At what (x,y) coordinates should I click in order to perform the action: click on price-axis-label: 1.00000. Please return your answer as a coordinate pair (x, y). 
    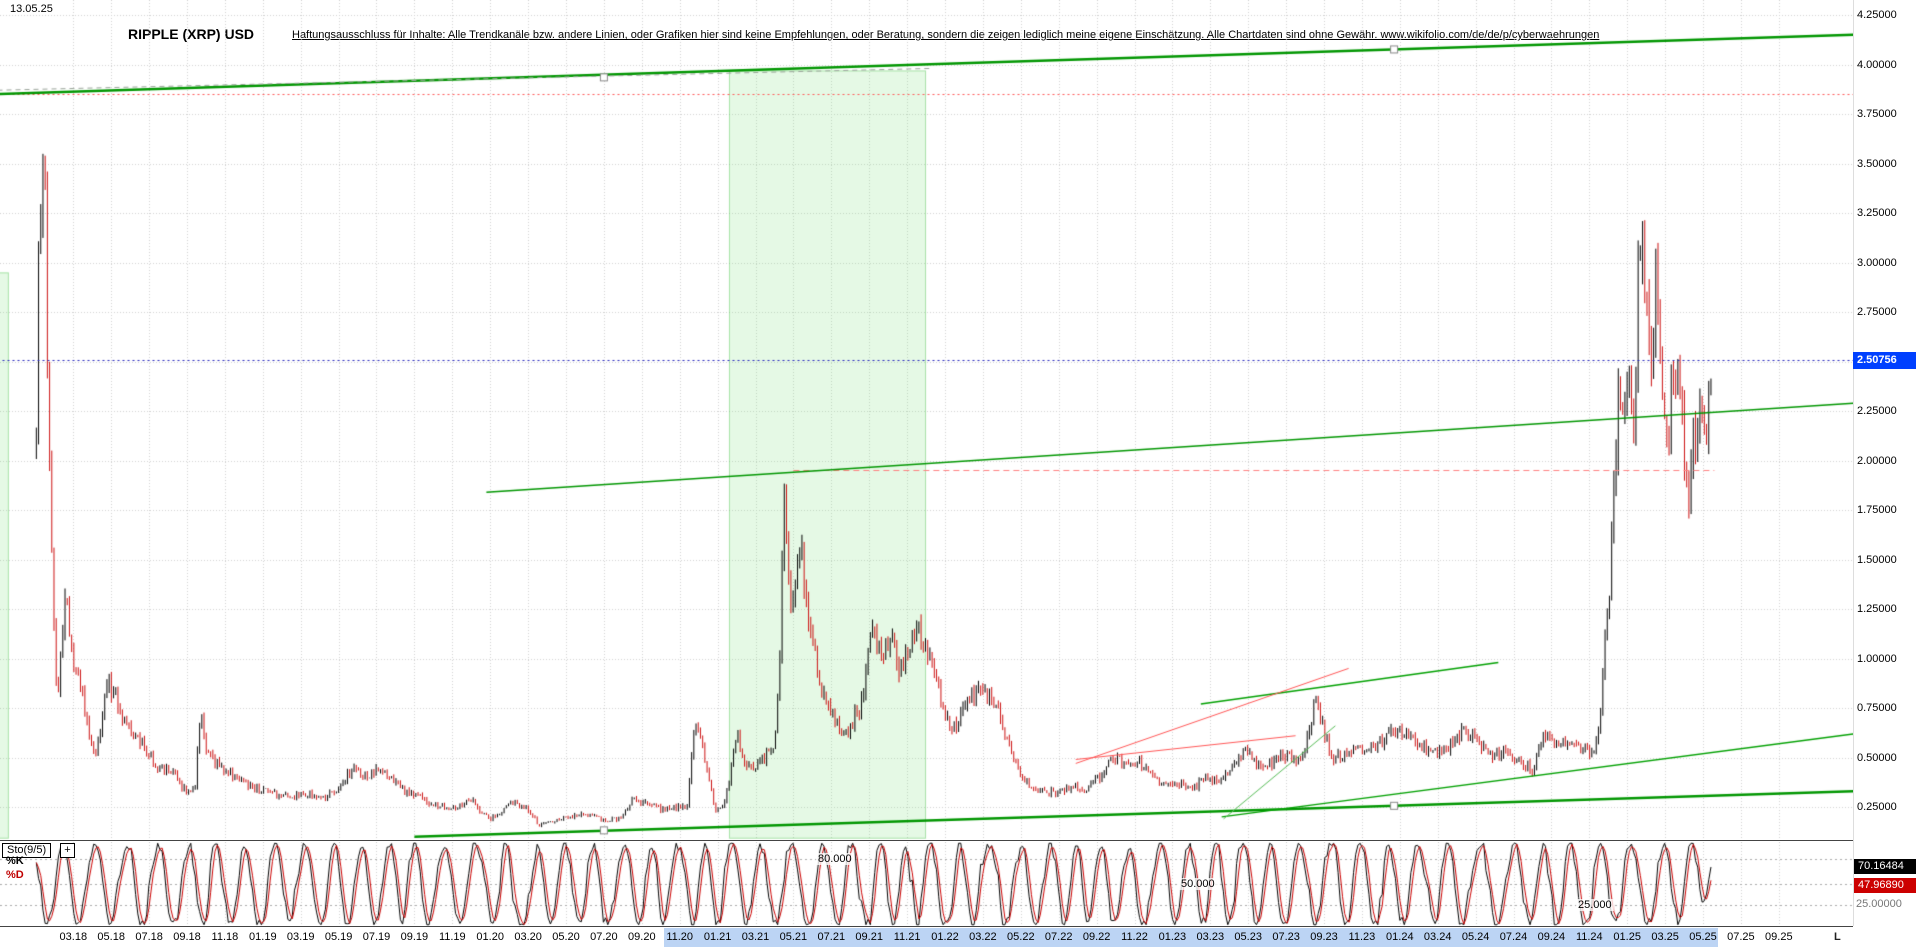
    Looking at the image, I should click on (1877, 658).